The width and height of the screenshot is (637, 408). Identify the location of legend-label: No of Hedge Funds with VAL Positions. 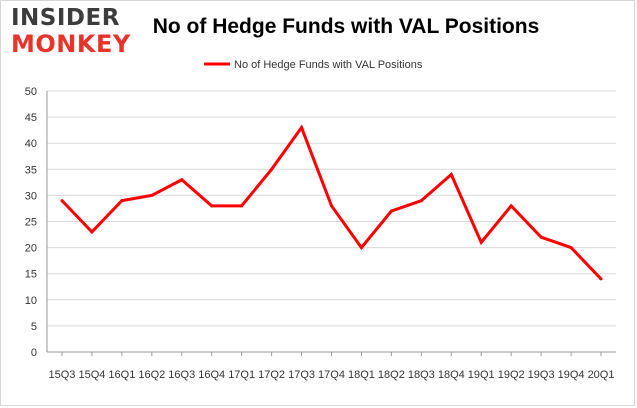
(328, 65).